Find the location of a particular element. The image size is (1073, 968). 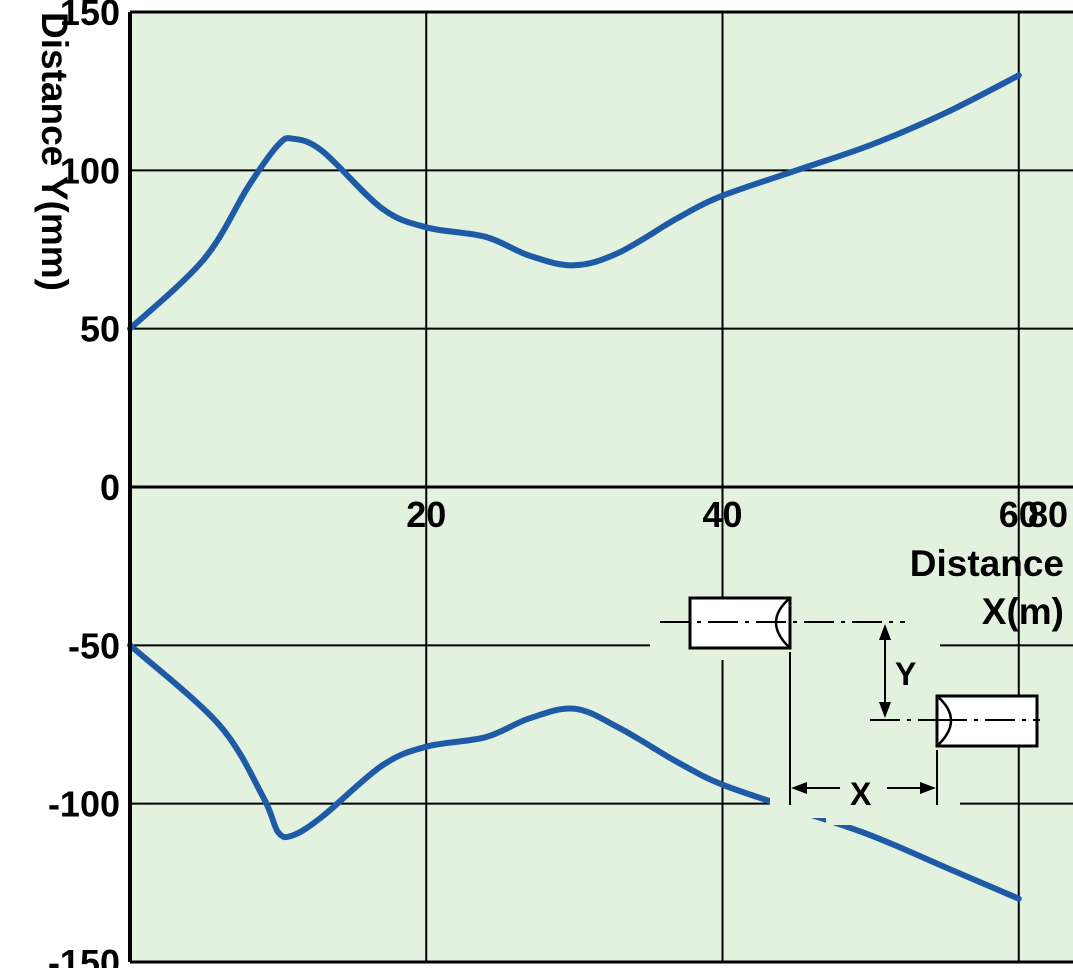

y-tick-label: -50 is located at coordinates (94, 645).